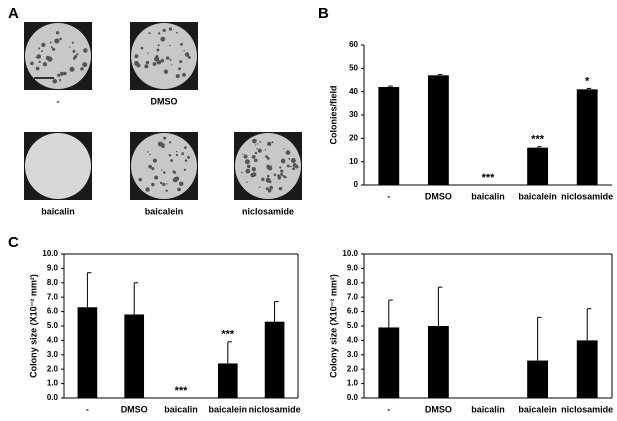 The image size is (617, 421). Describe the element at coordinates (537, 196) in the screenshot. I see `x-tick-label: baicalein` at that location.